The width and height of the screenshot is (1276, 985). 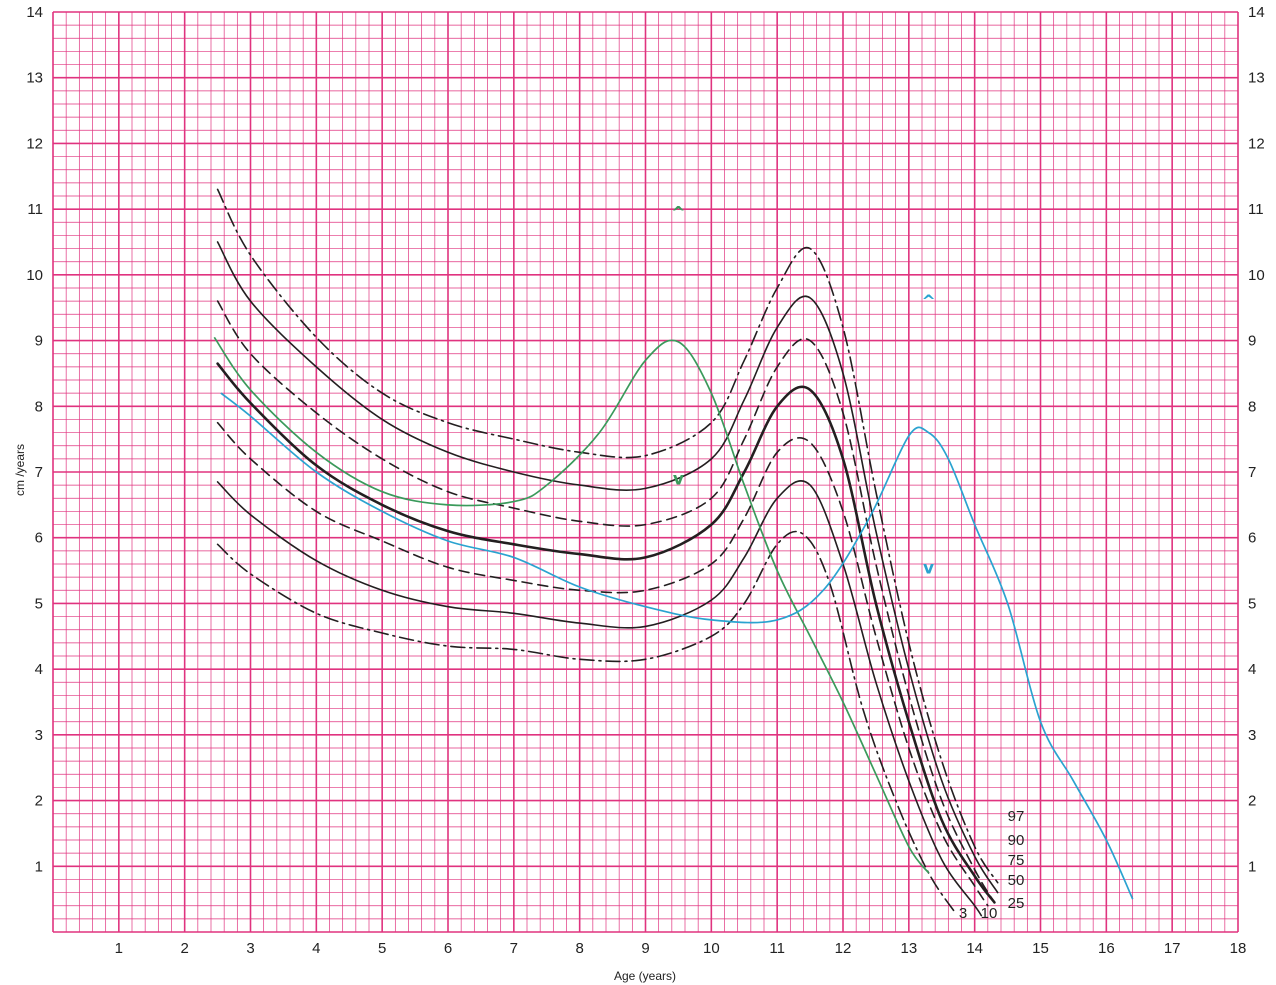 I want to click on y-tick-label-right: 12, so click(x=1256, y=143).